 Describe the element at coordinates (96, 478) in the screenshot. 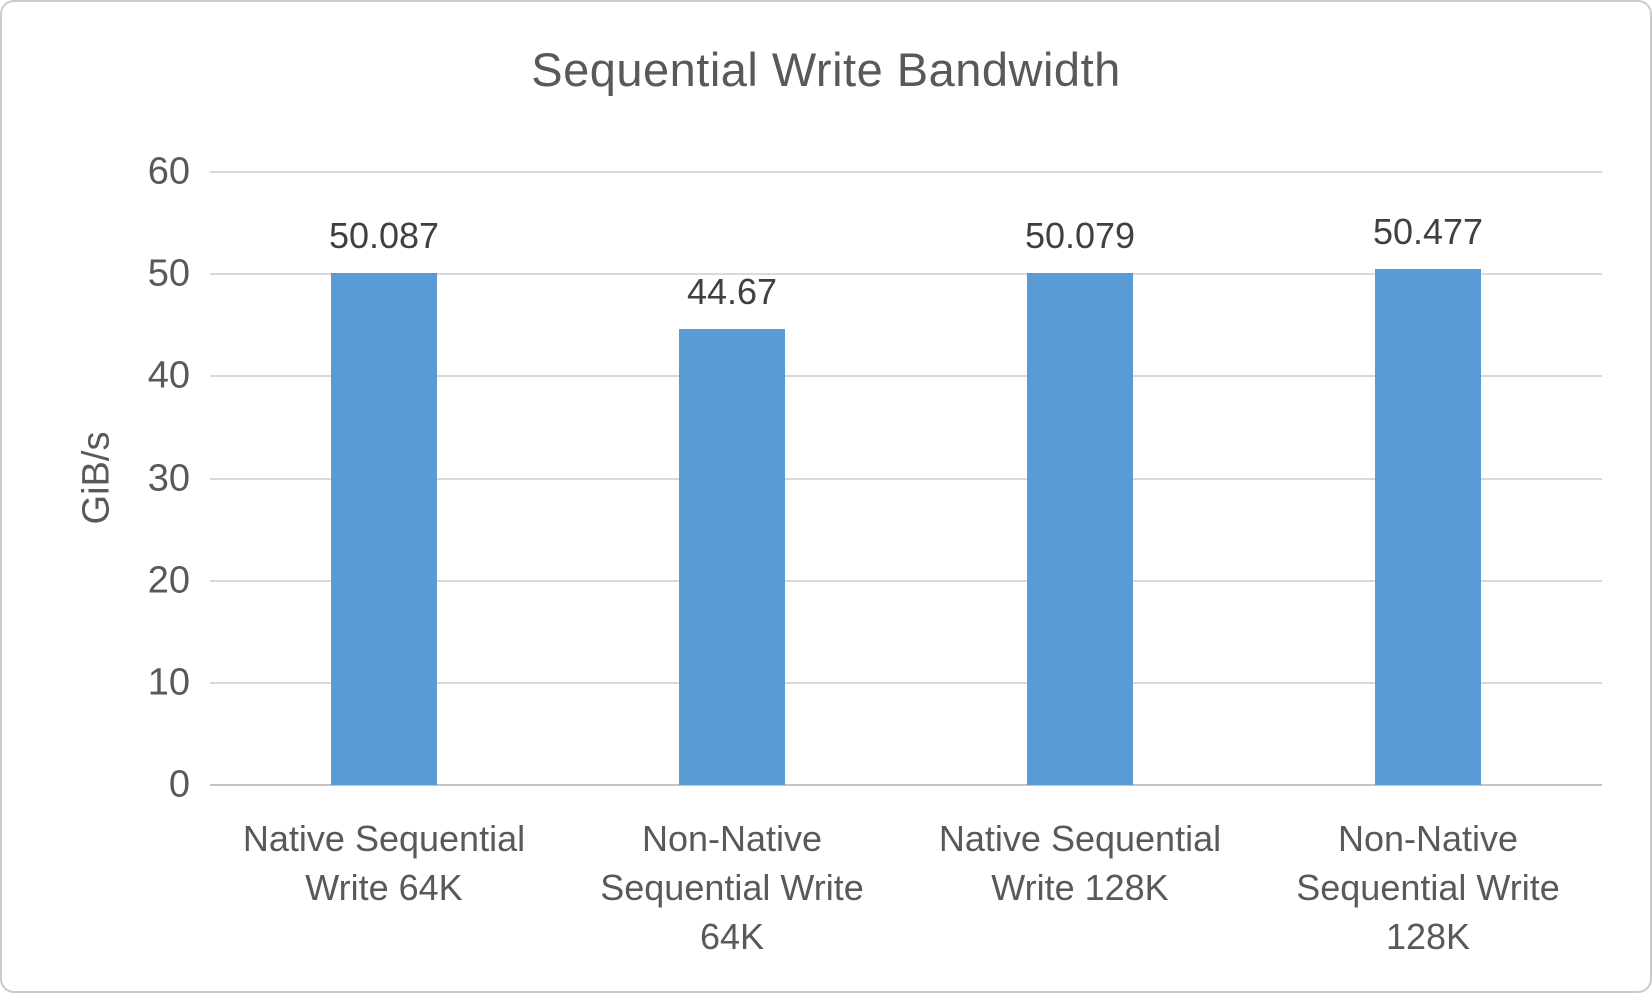

I see `y-axis-labels: 0 10 20 30 40 50 60` at that location.